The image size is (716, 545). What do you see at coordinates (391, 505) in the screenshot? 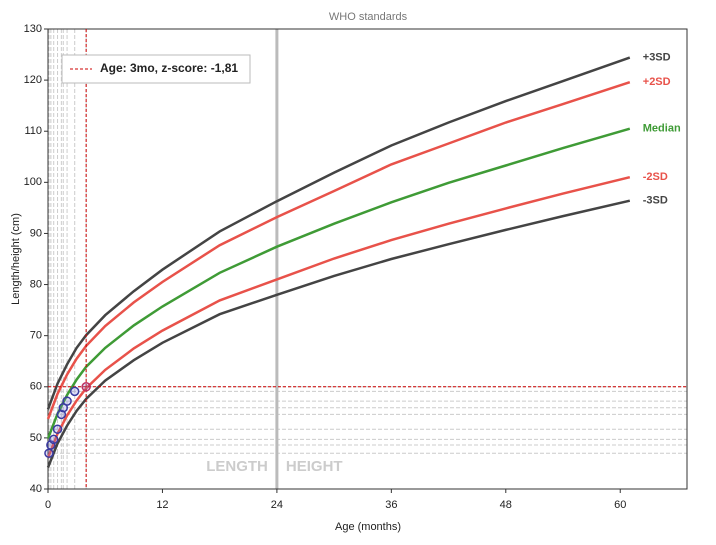
I see `x-tick-label: 36` at bounding box center [391, 505].